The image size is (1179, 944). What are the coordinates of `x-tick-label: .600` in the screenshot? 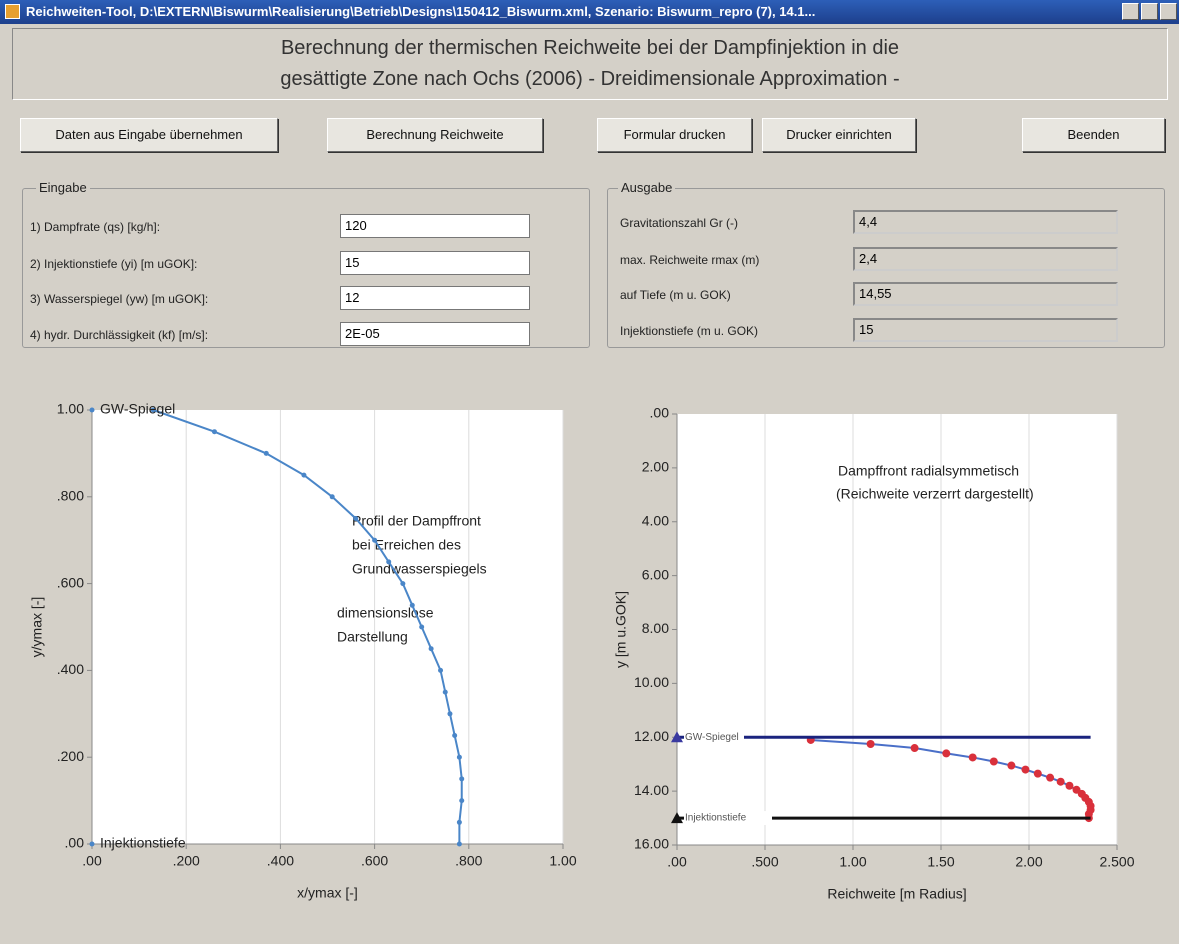 It's located at (374, 861).